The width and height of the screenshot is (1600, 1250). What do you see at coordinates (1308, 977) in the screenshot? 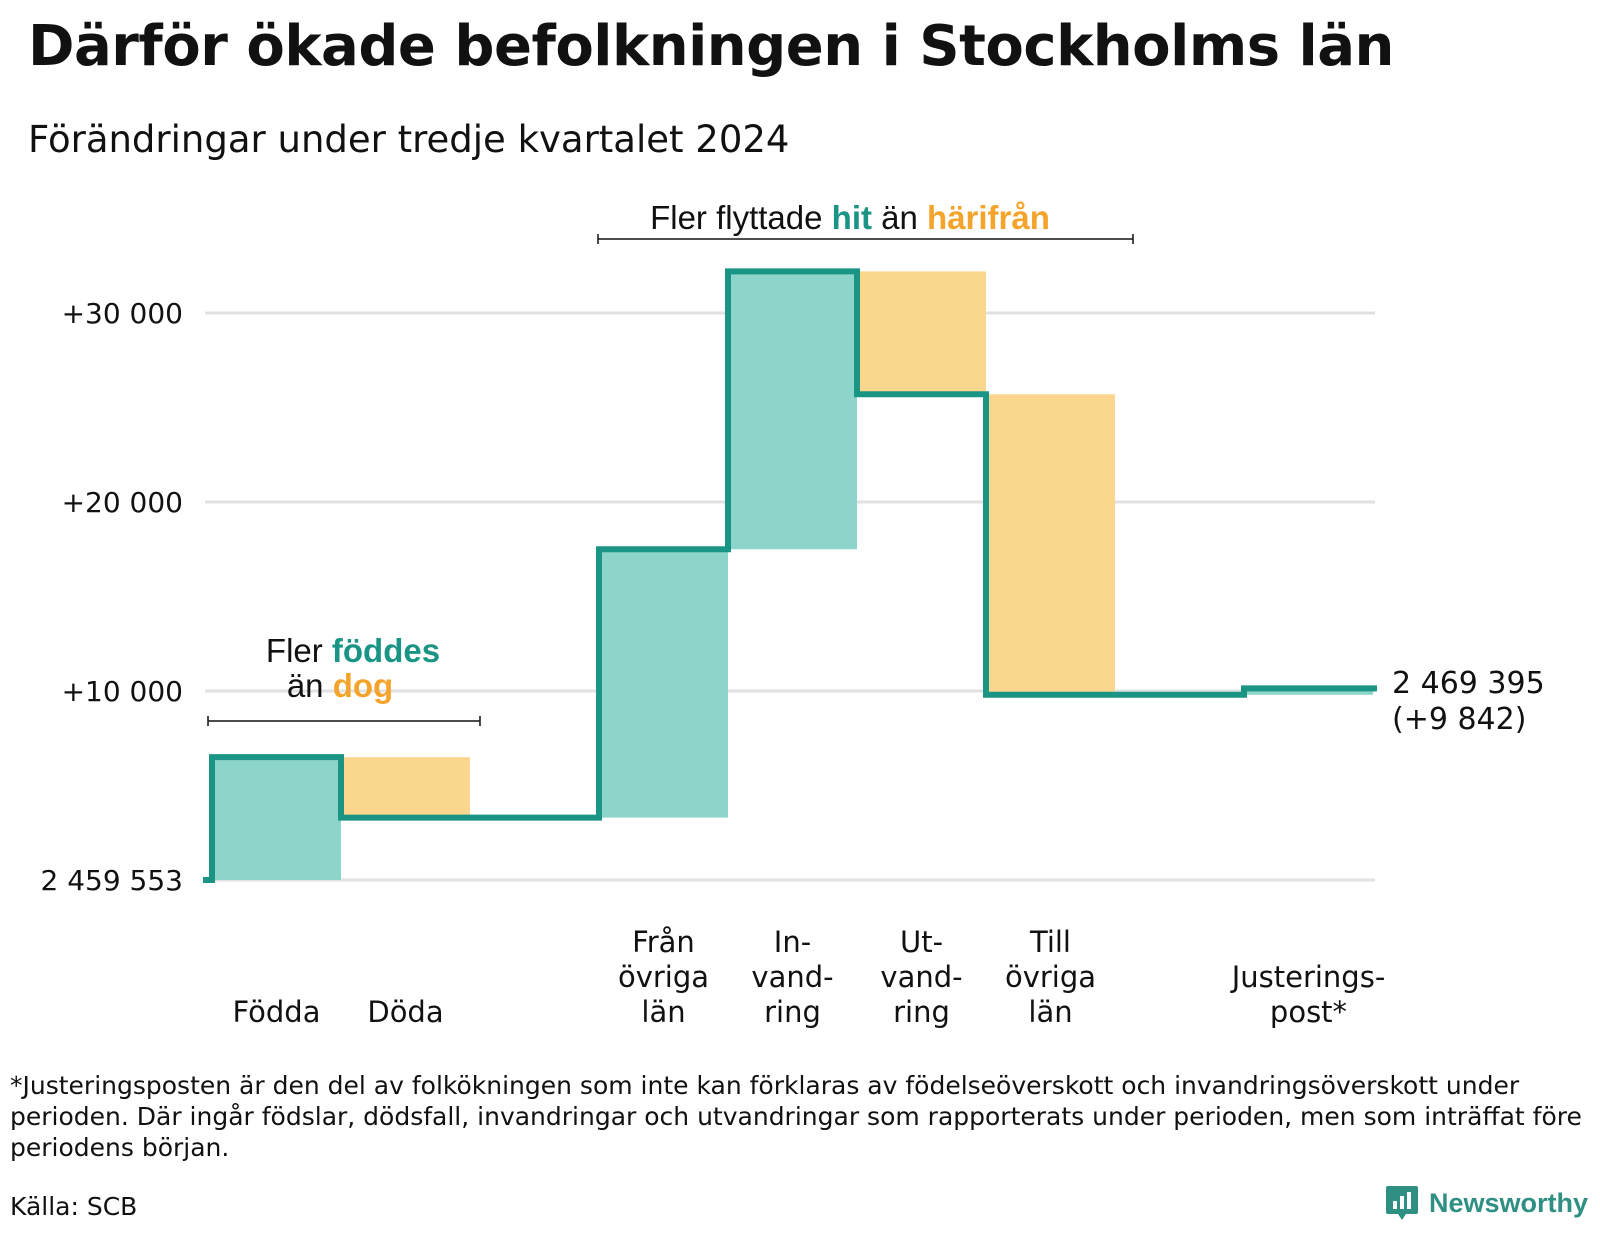
I see `category-label: Justerings-` at bounding box center [1308, 977].